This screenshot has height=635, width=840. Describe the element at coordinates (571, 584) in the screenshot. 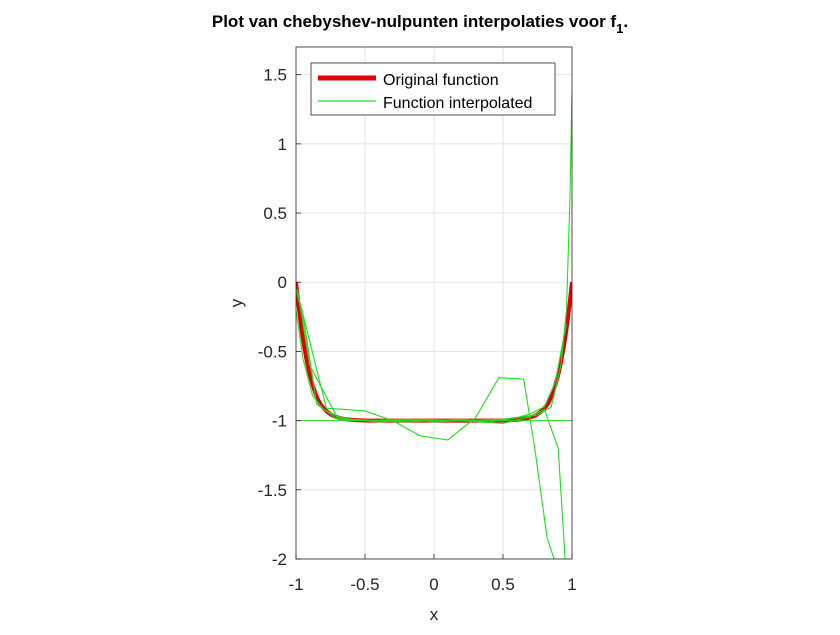

I see `x-tick-label: 1` at that location.